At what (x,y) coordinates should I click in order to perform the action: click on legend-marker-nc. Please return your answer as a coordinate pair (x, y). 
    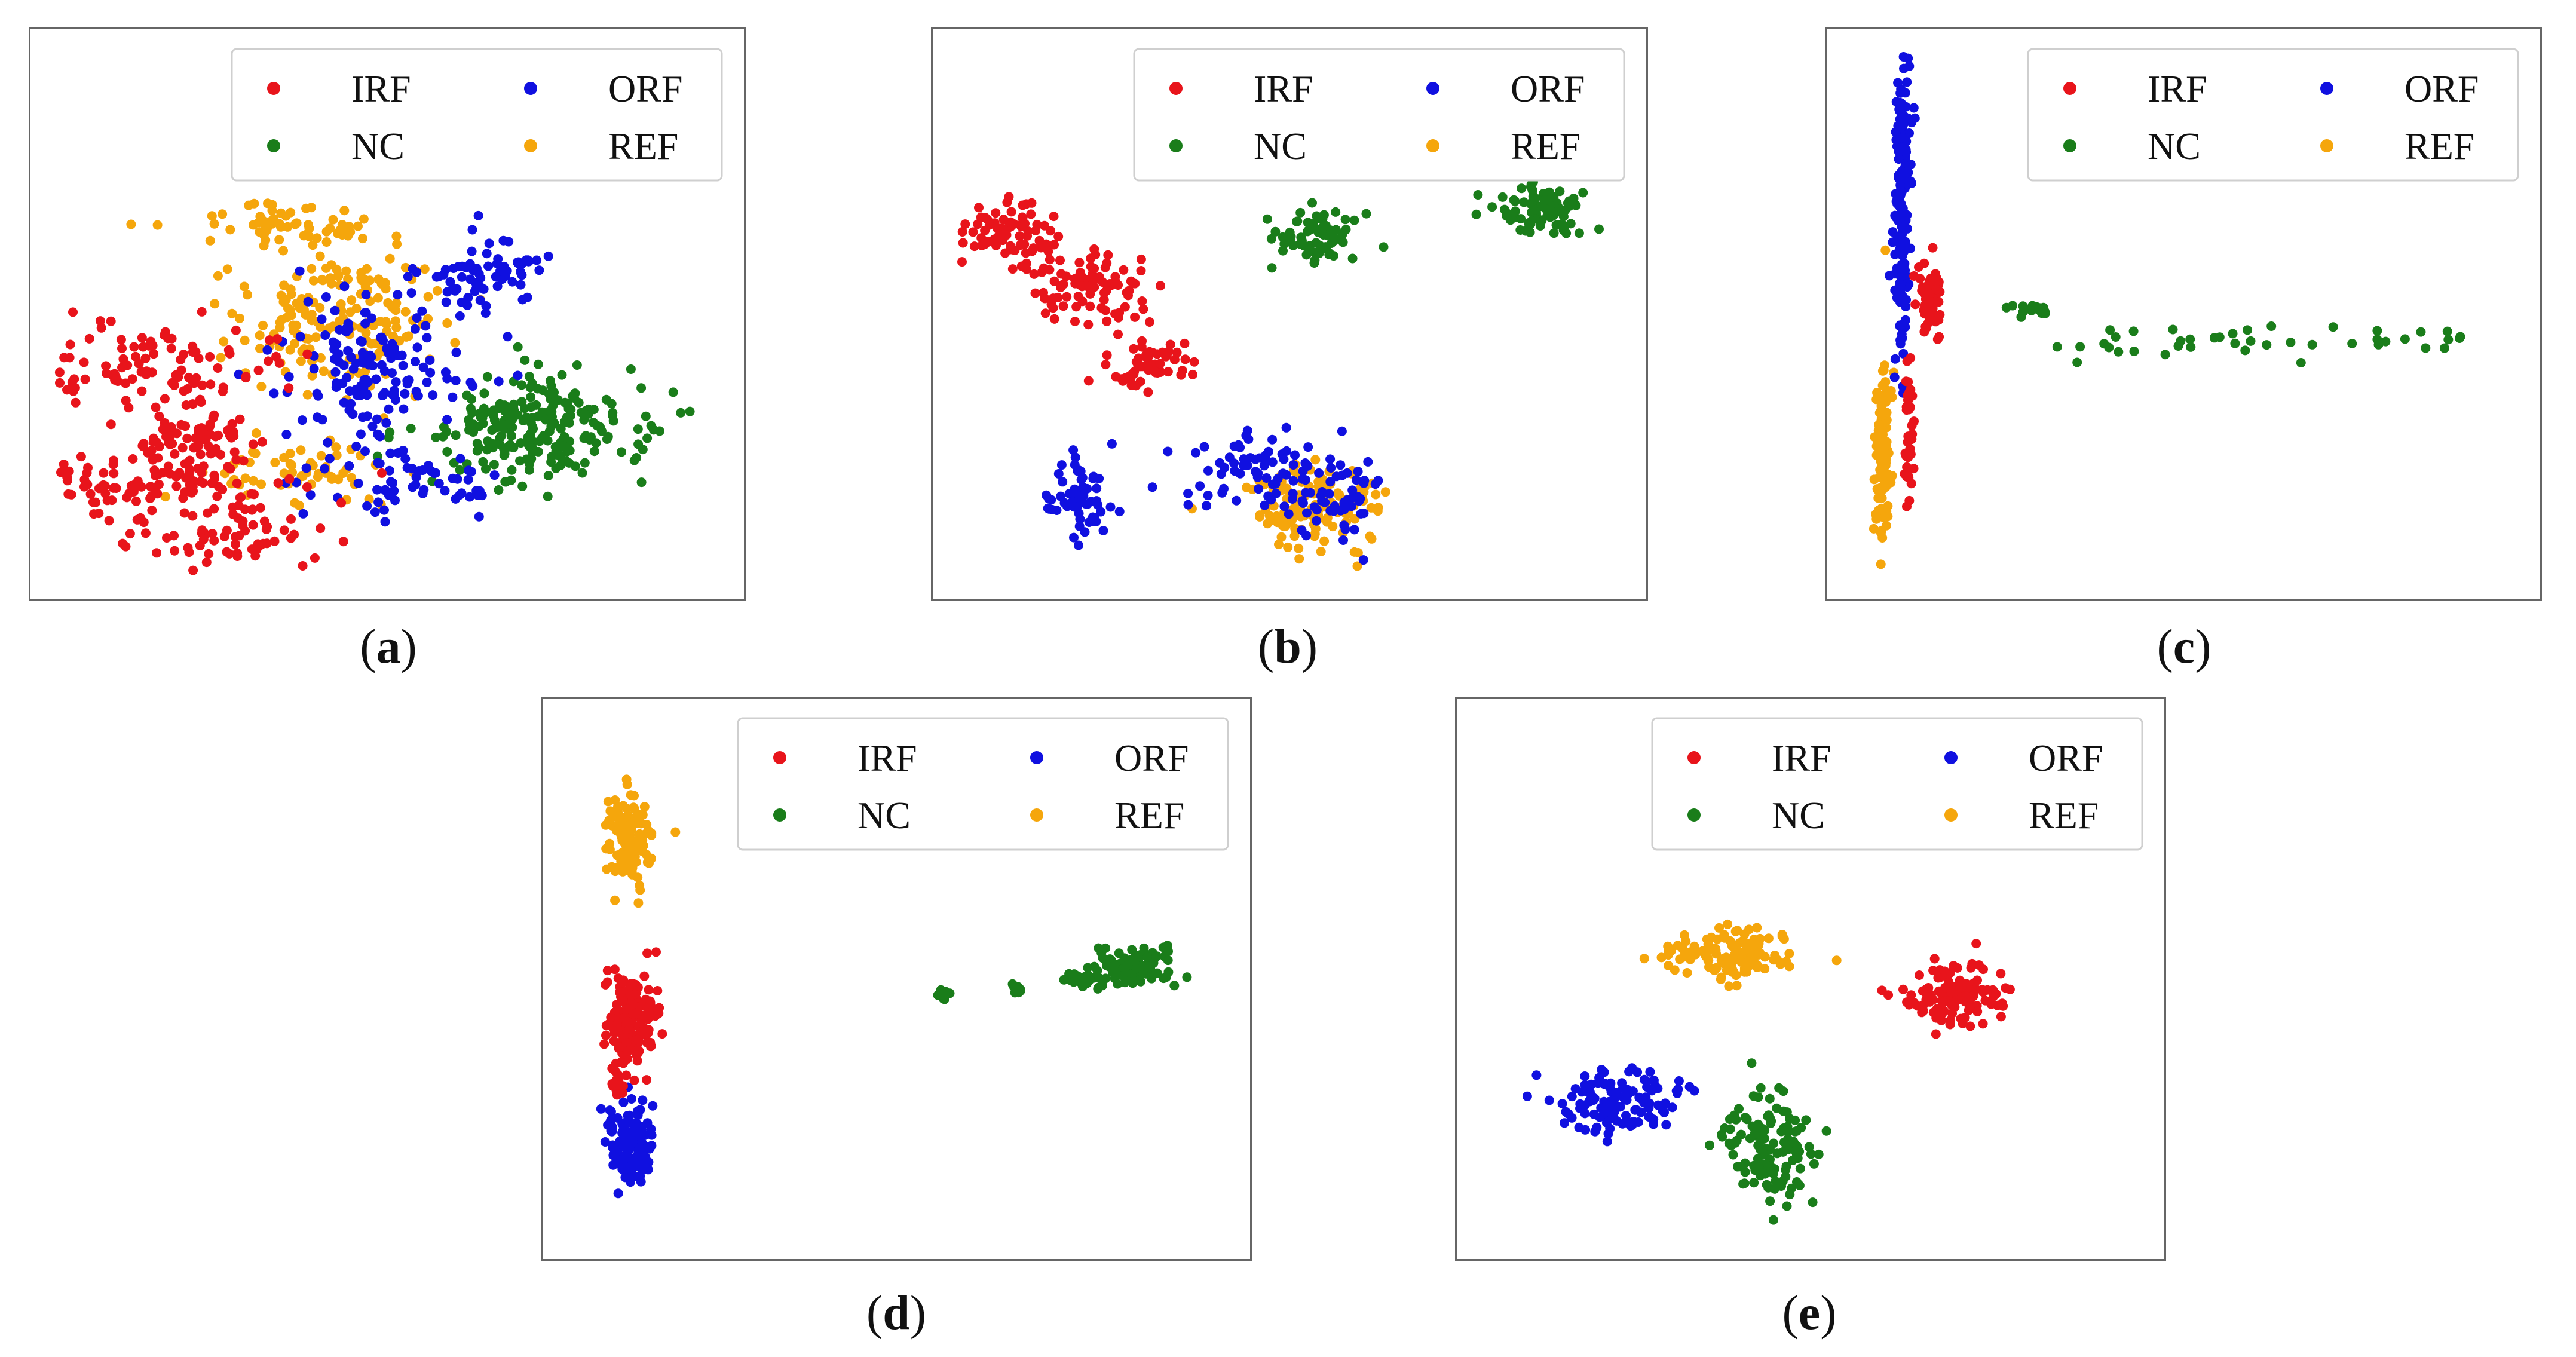
    Looking at the image, I should click on (779, 815).